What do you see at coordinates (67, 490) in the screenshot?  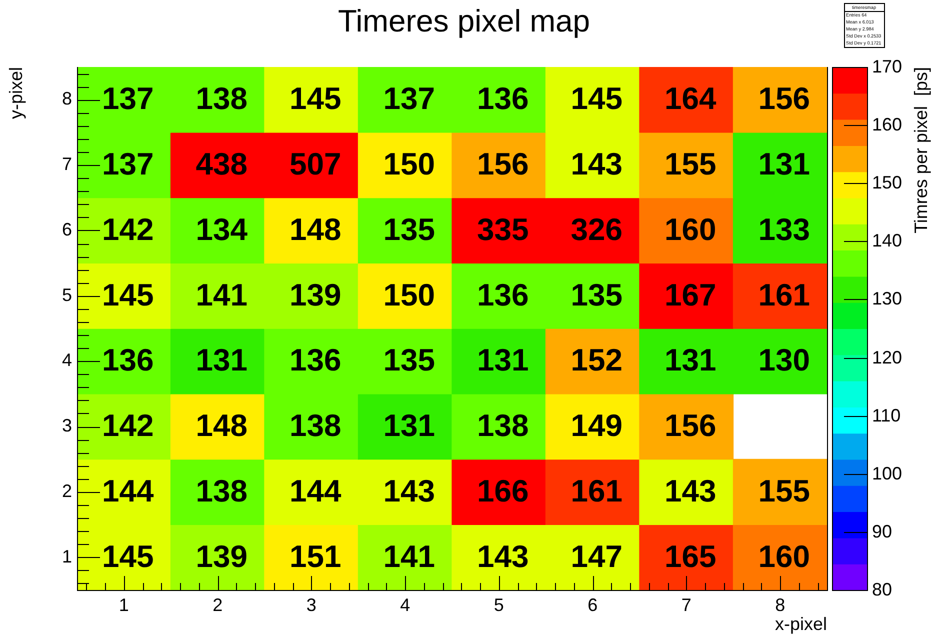 I see `y-tick-label: 2` at bounding box center [67, 490].